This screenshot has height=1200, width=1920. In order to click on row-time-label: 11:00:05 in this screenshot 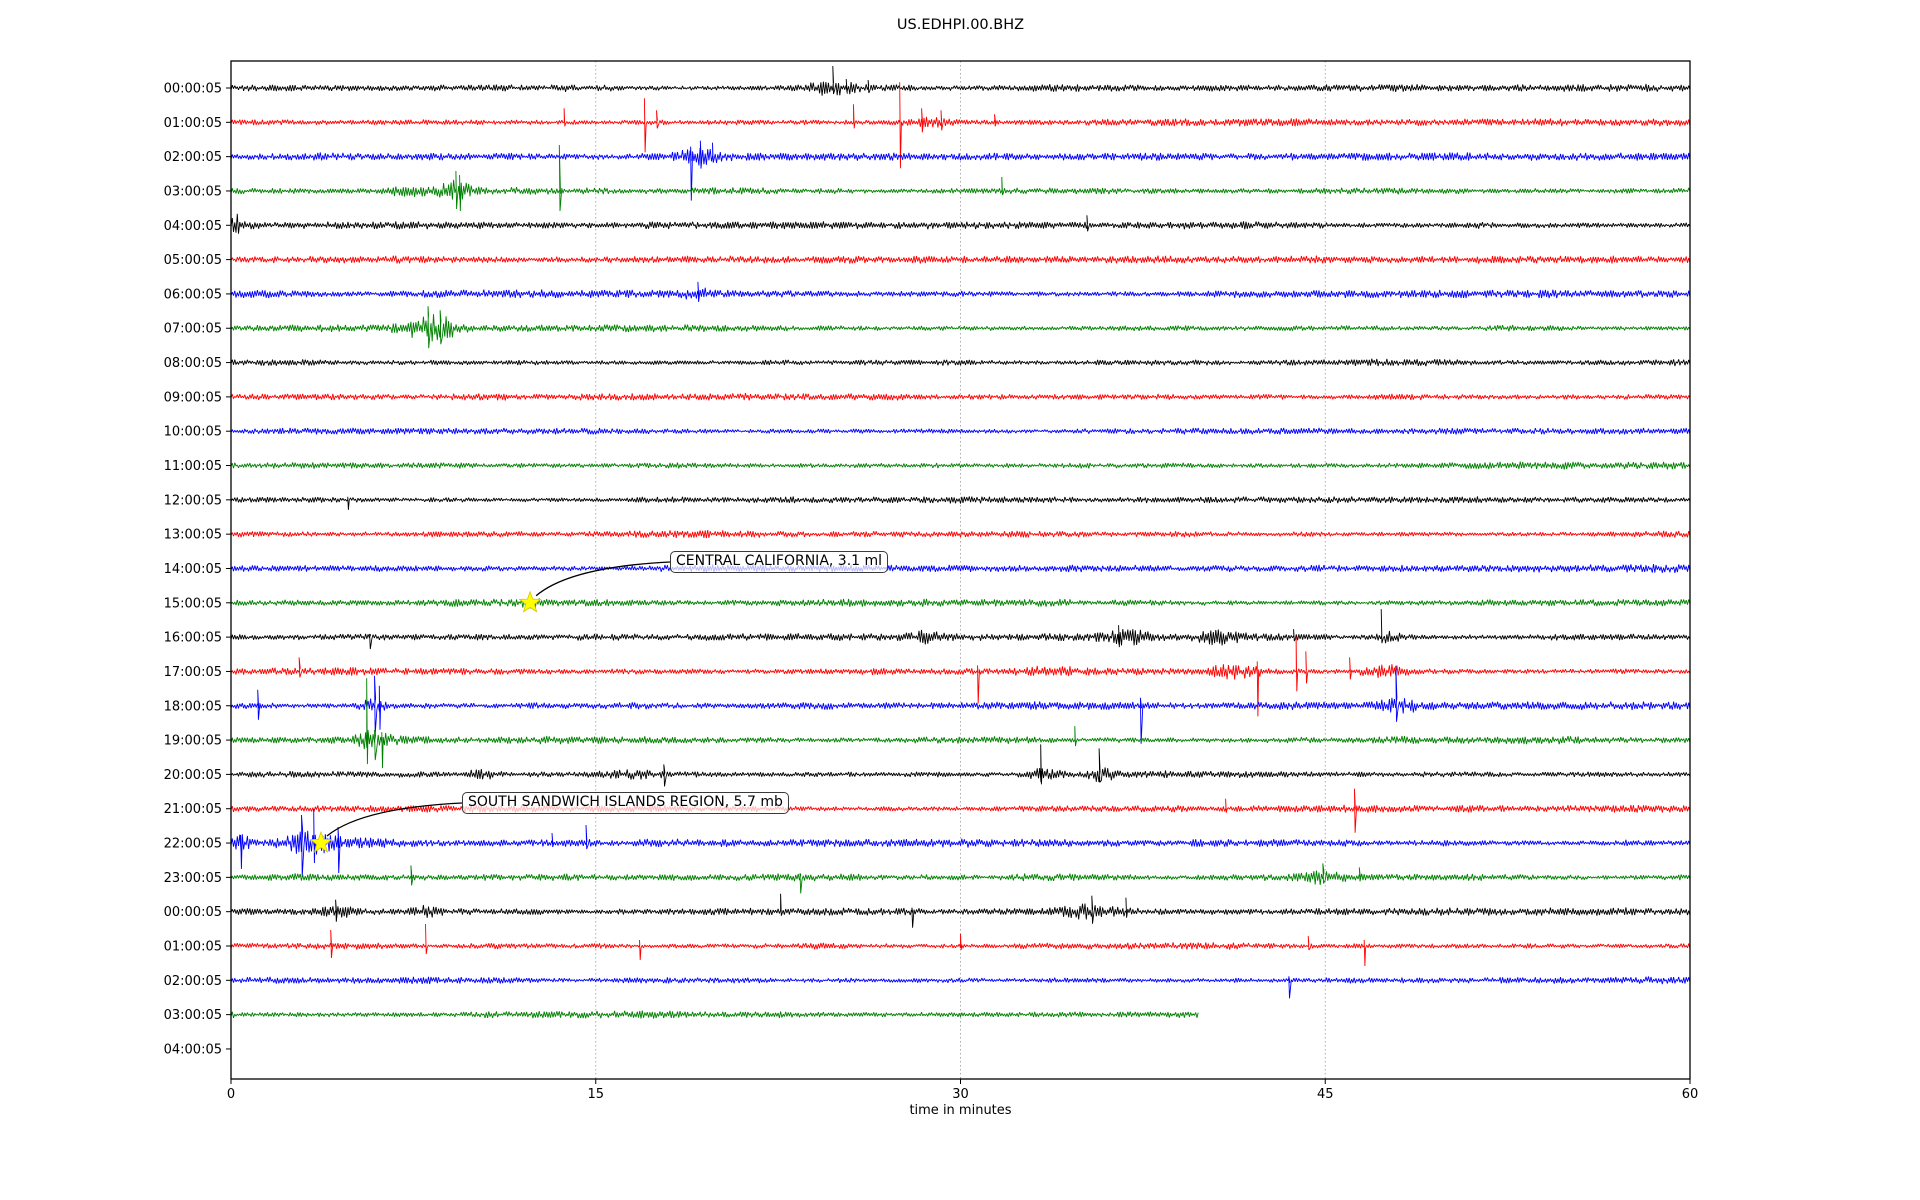, I will do `click(193, 466)`.